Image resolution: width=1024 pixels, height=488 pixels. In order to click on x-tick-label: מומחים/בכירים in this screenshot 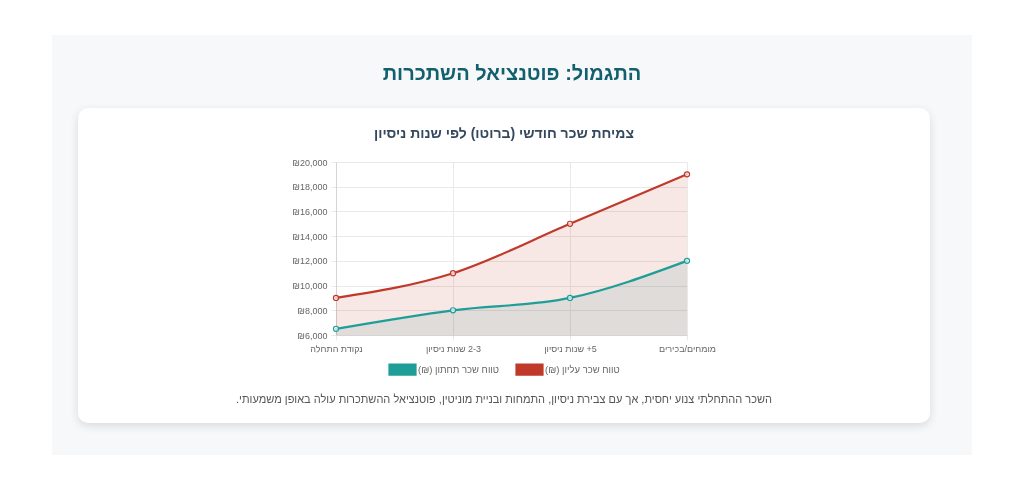, I will do `click(687, 348)`.